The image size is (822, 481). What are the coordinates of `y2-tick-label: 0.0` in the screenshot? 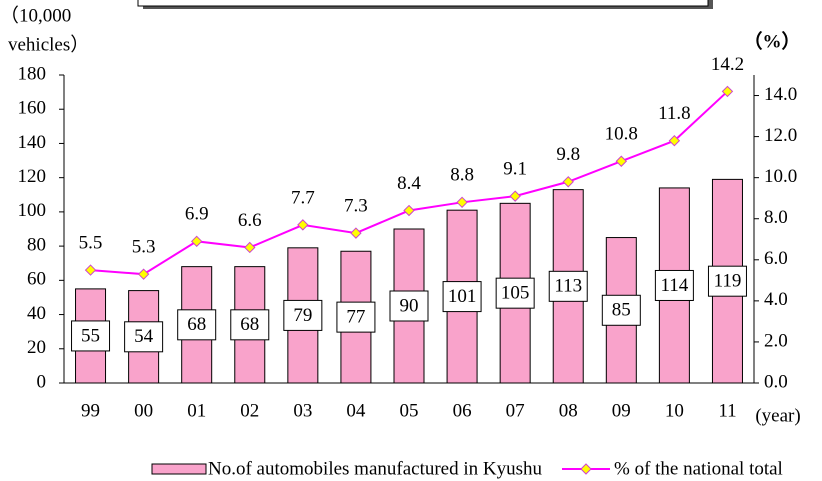 It's located at (776, 381).